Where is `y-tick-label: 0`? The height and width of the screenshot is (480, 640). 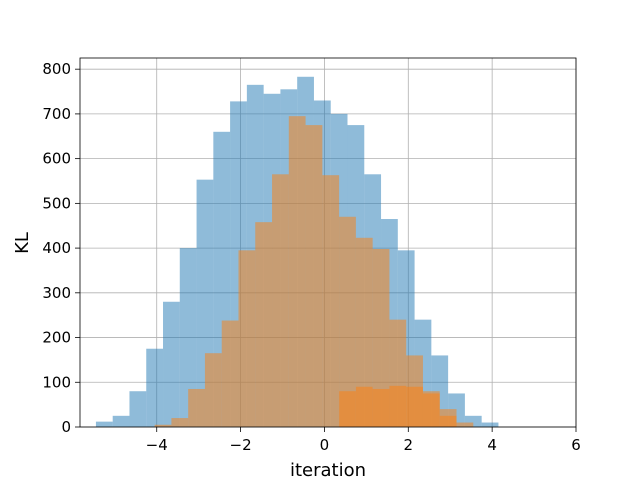 y-tick-label: 0 is located at coordinates (66, 427).